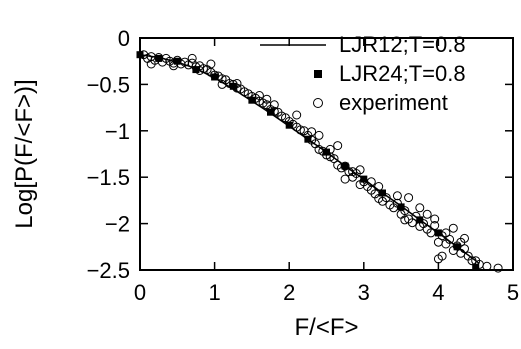 The image size is (521, 349). Describe the element at coordinates (513, 292) in the screenshot. I see `x-tick-label: 5` at that location.